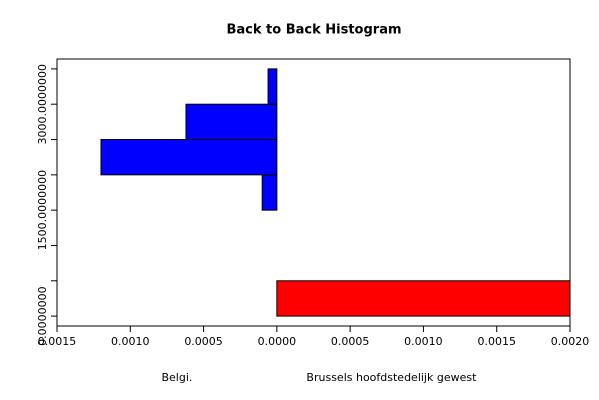  What do you see at coordinates (277, 341) in the screenshot?
I see `x-tick-label: 0.0000` at bounding box center [277, 341].